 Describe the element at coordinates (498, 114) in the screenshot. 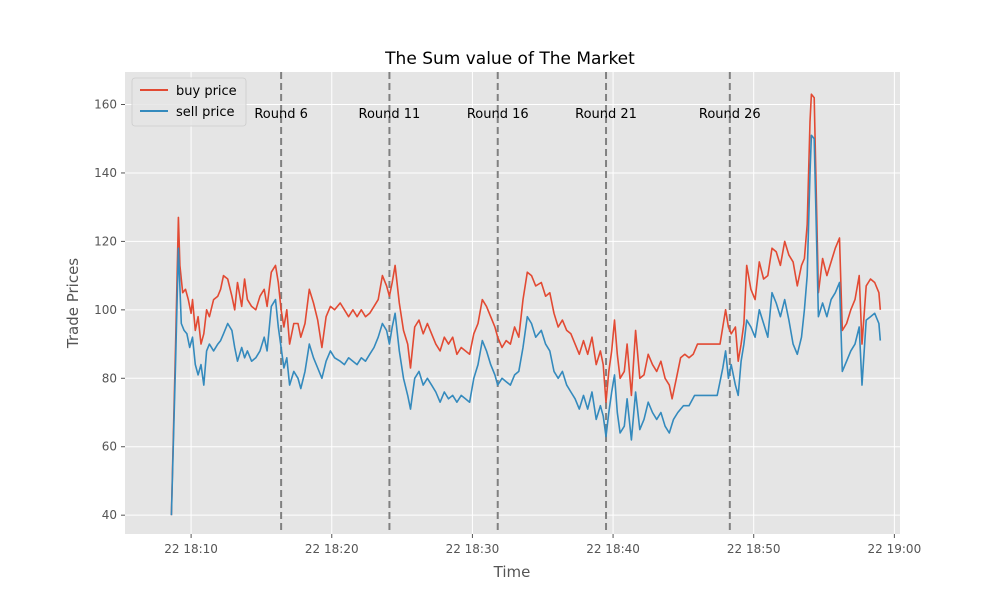

I see `round-marker-label-2: Round 16` at that location.